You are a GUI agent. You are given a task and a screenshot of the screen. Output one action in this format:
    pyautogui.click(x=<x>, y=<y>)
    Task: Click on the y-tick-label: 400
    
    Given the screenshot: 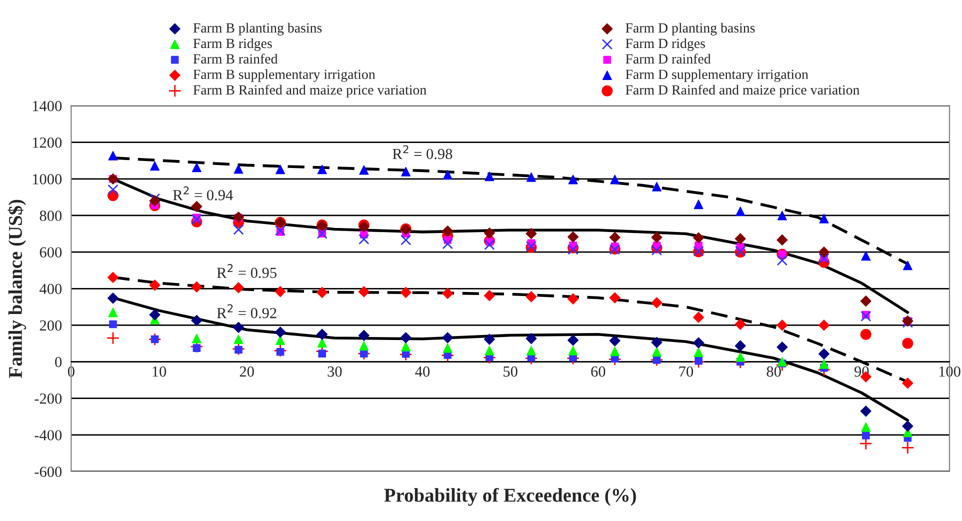 What is the action you would take?
    pyautogui.click(x=51, y=289)
    